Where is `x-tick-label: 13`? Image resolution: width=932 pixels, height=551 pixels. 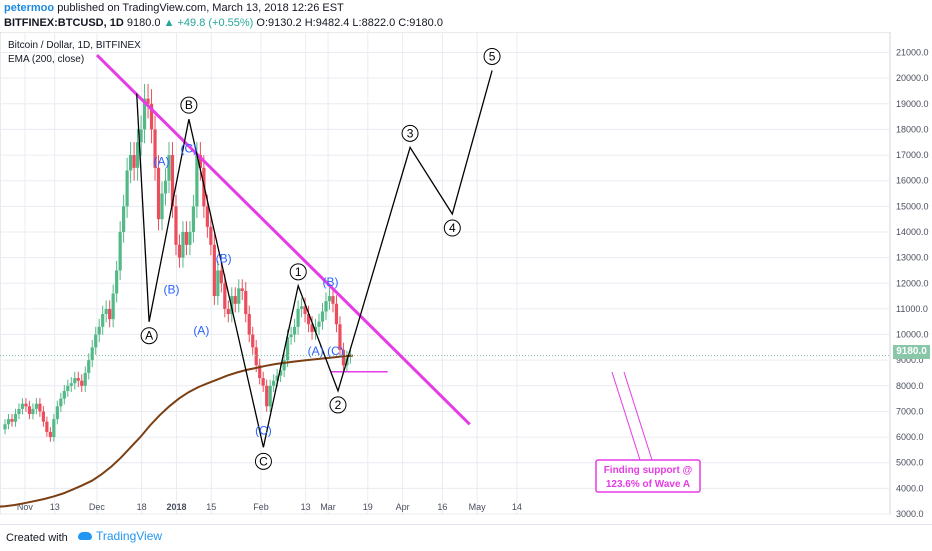
x-tick-label: 13 is located at coordinates (55, 507).